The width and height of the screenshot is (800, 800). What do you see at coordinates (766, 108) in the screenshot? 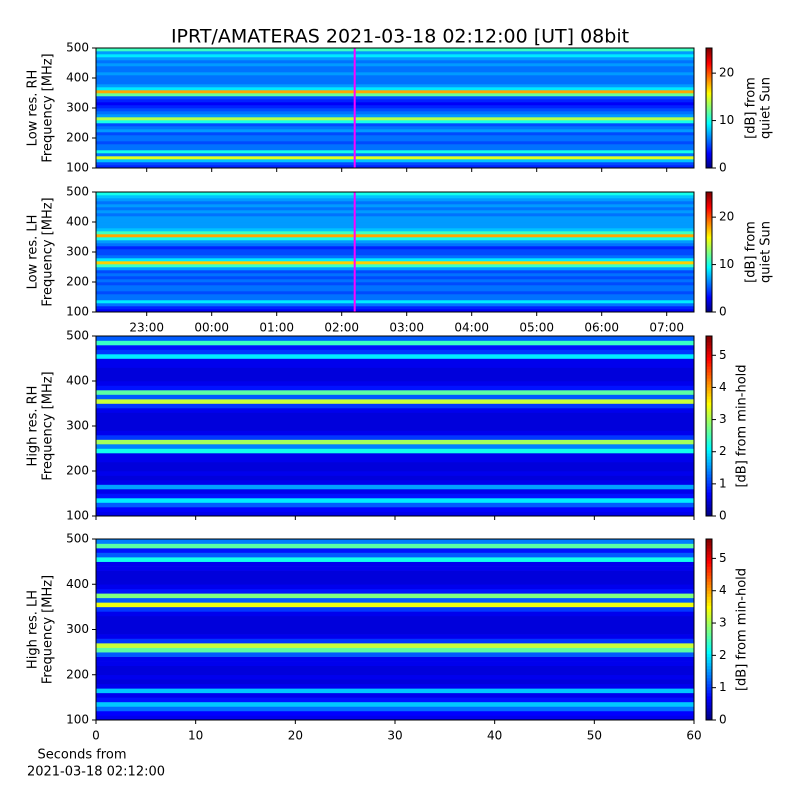
I see `colorbar-label: quiet Sun` at bounding box center [766, 108].